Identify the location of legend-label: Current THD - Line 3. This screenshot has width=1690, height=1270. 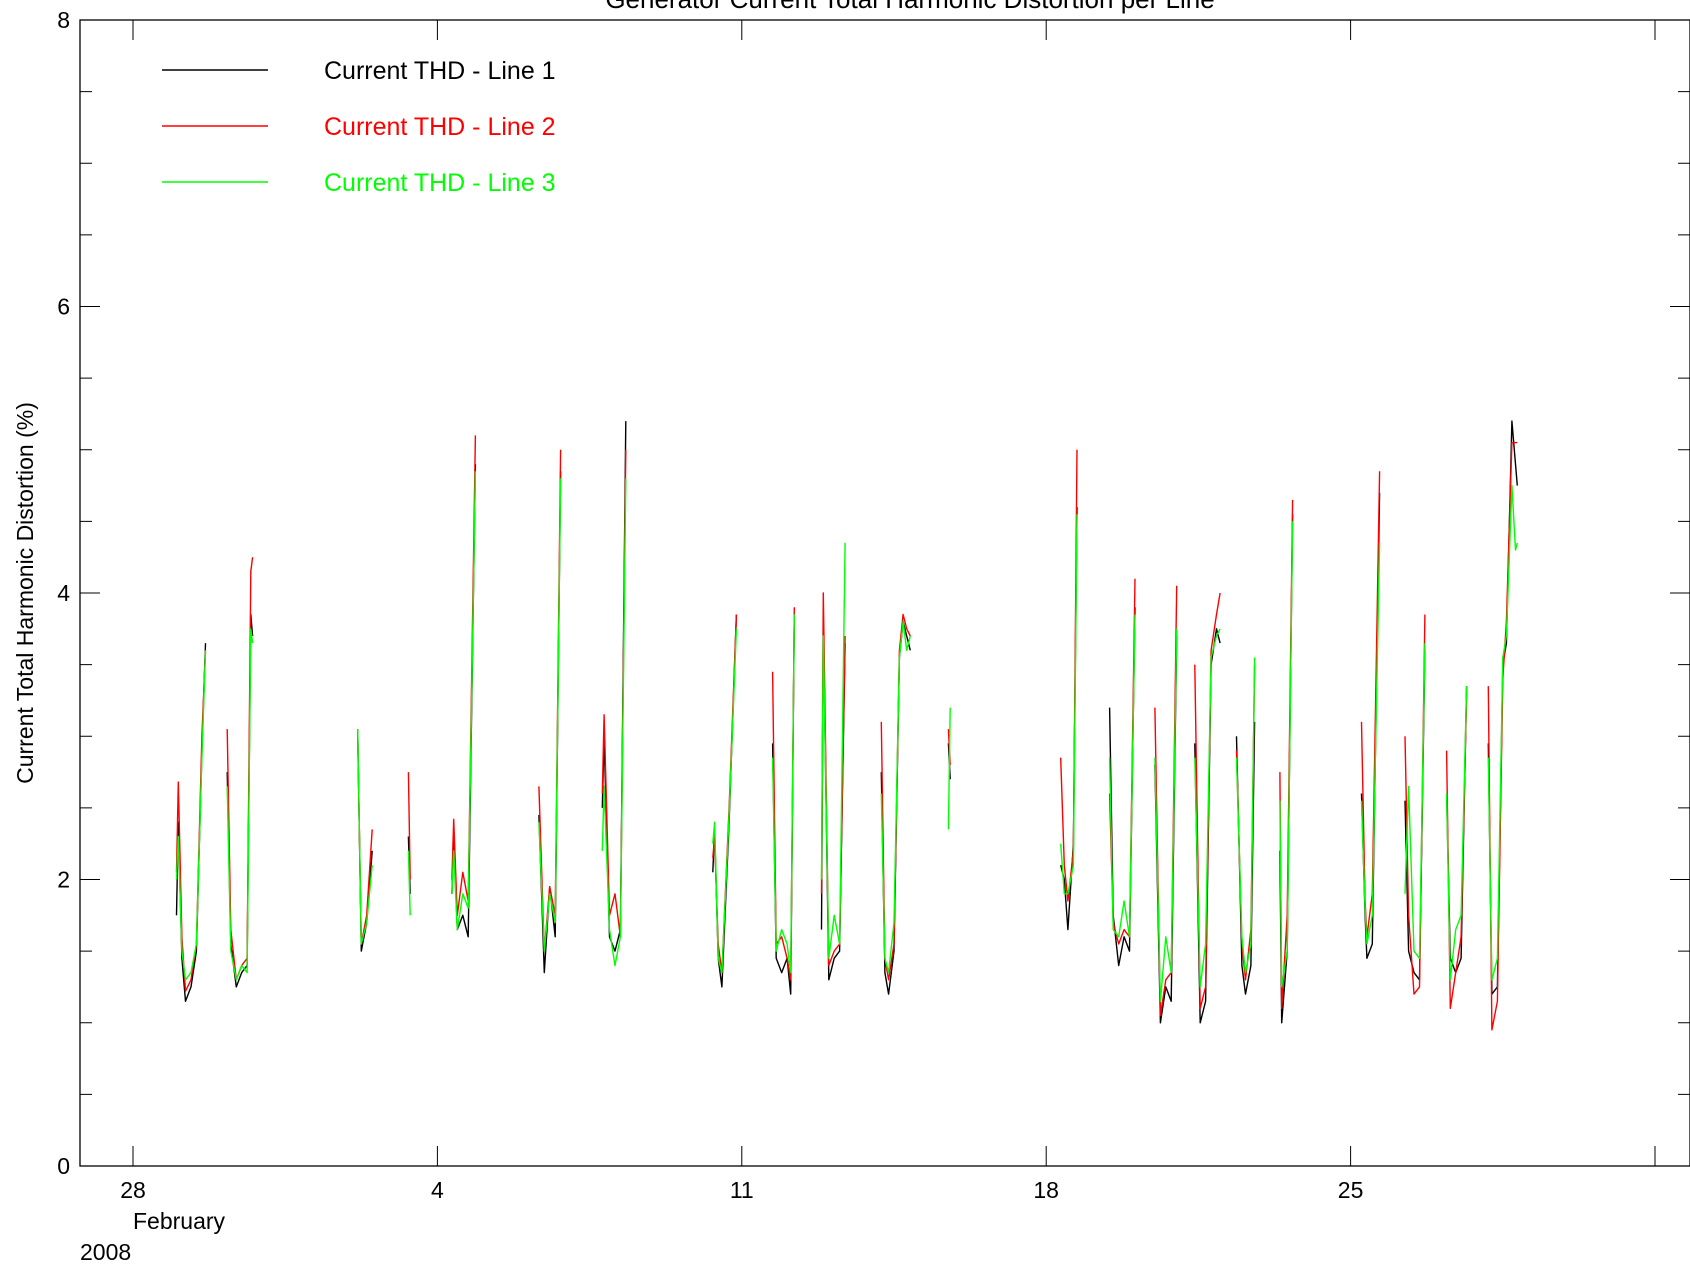
(440, 183).